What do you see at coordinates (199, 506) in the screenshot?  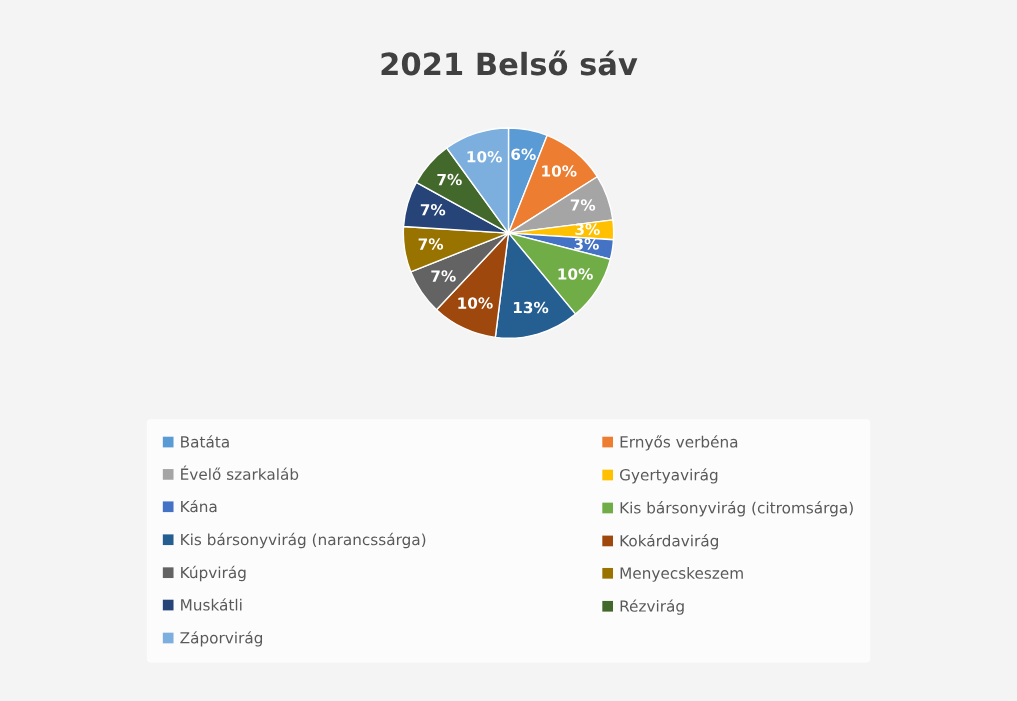 I see `legend-label: Kána` at bounding box center [199, 506].